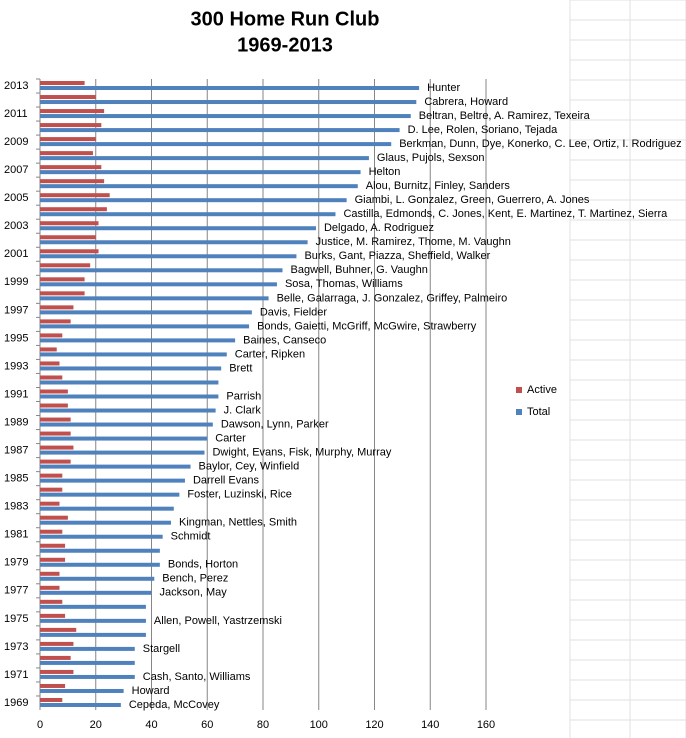 Image resolution: width=686 pixels, height=738 pixels. Describe the element at coordinates (16, 198) in the screenshot. I see `y-tick-label: 2005` at that location.